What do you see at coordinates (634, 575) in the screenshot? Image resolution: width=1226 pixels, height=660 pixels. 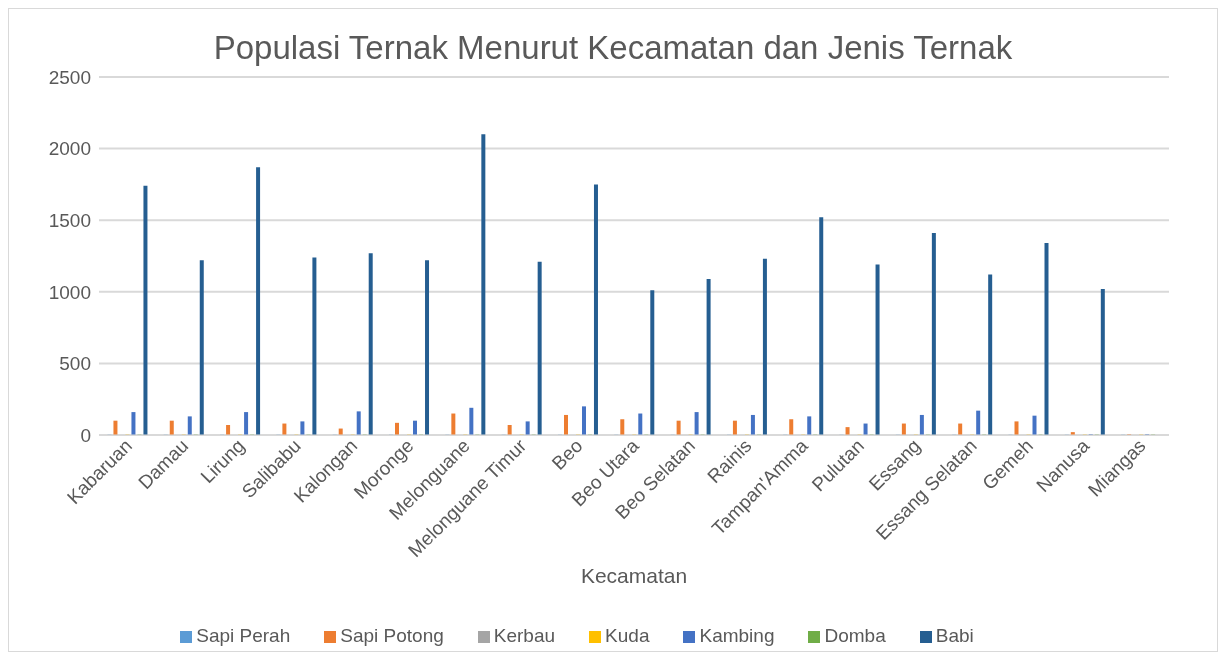 I see `x-axis-title: Kecamatan` at bounding box center [634, 575].